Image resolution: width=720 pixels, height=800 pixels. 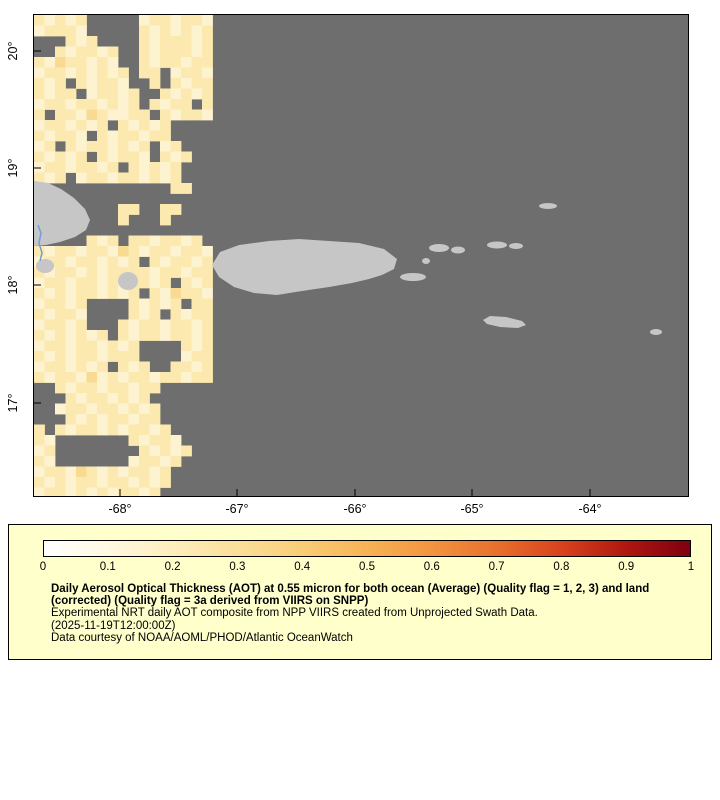 I want to click on y-tick-label: 19°, so click(x=13, y=168).